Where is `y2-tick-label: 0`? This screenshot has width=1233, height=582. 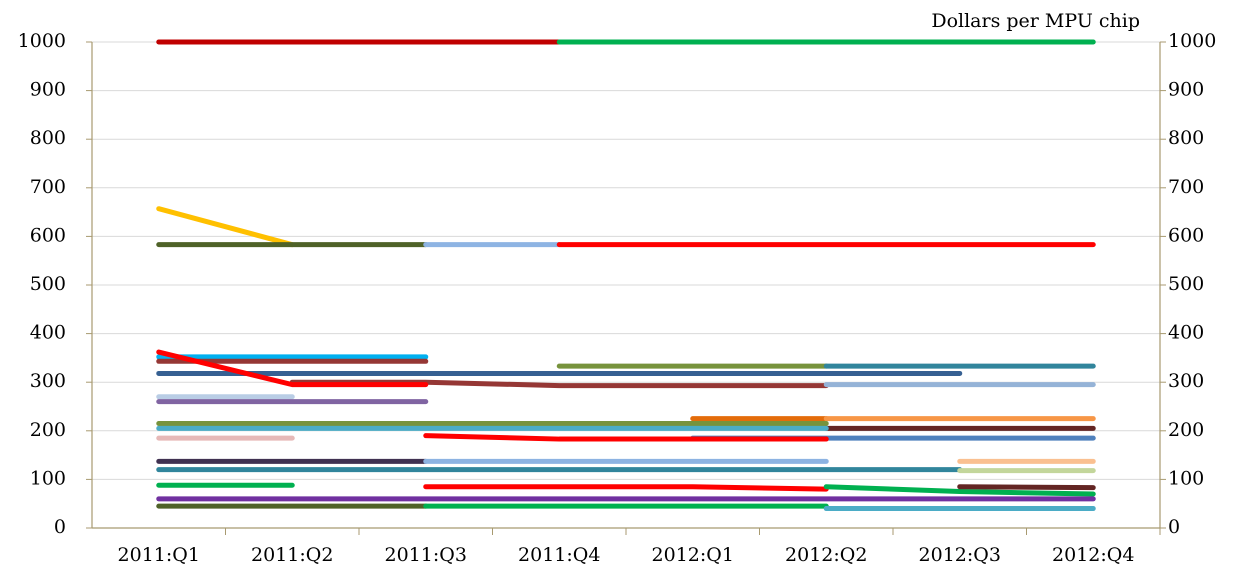 y2-tick-label: 0 is located at coordinates (1174, 527).